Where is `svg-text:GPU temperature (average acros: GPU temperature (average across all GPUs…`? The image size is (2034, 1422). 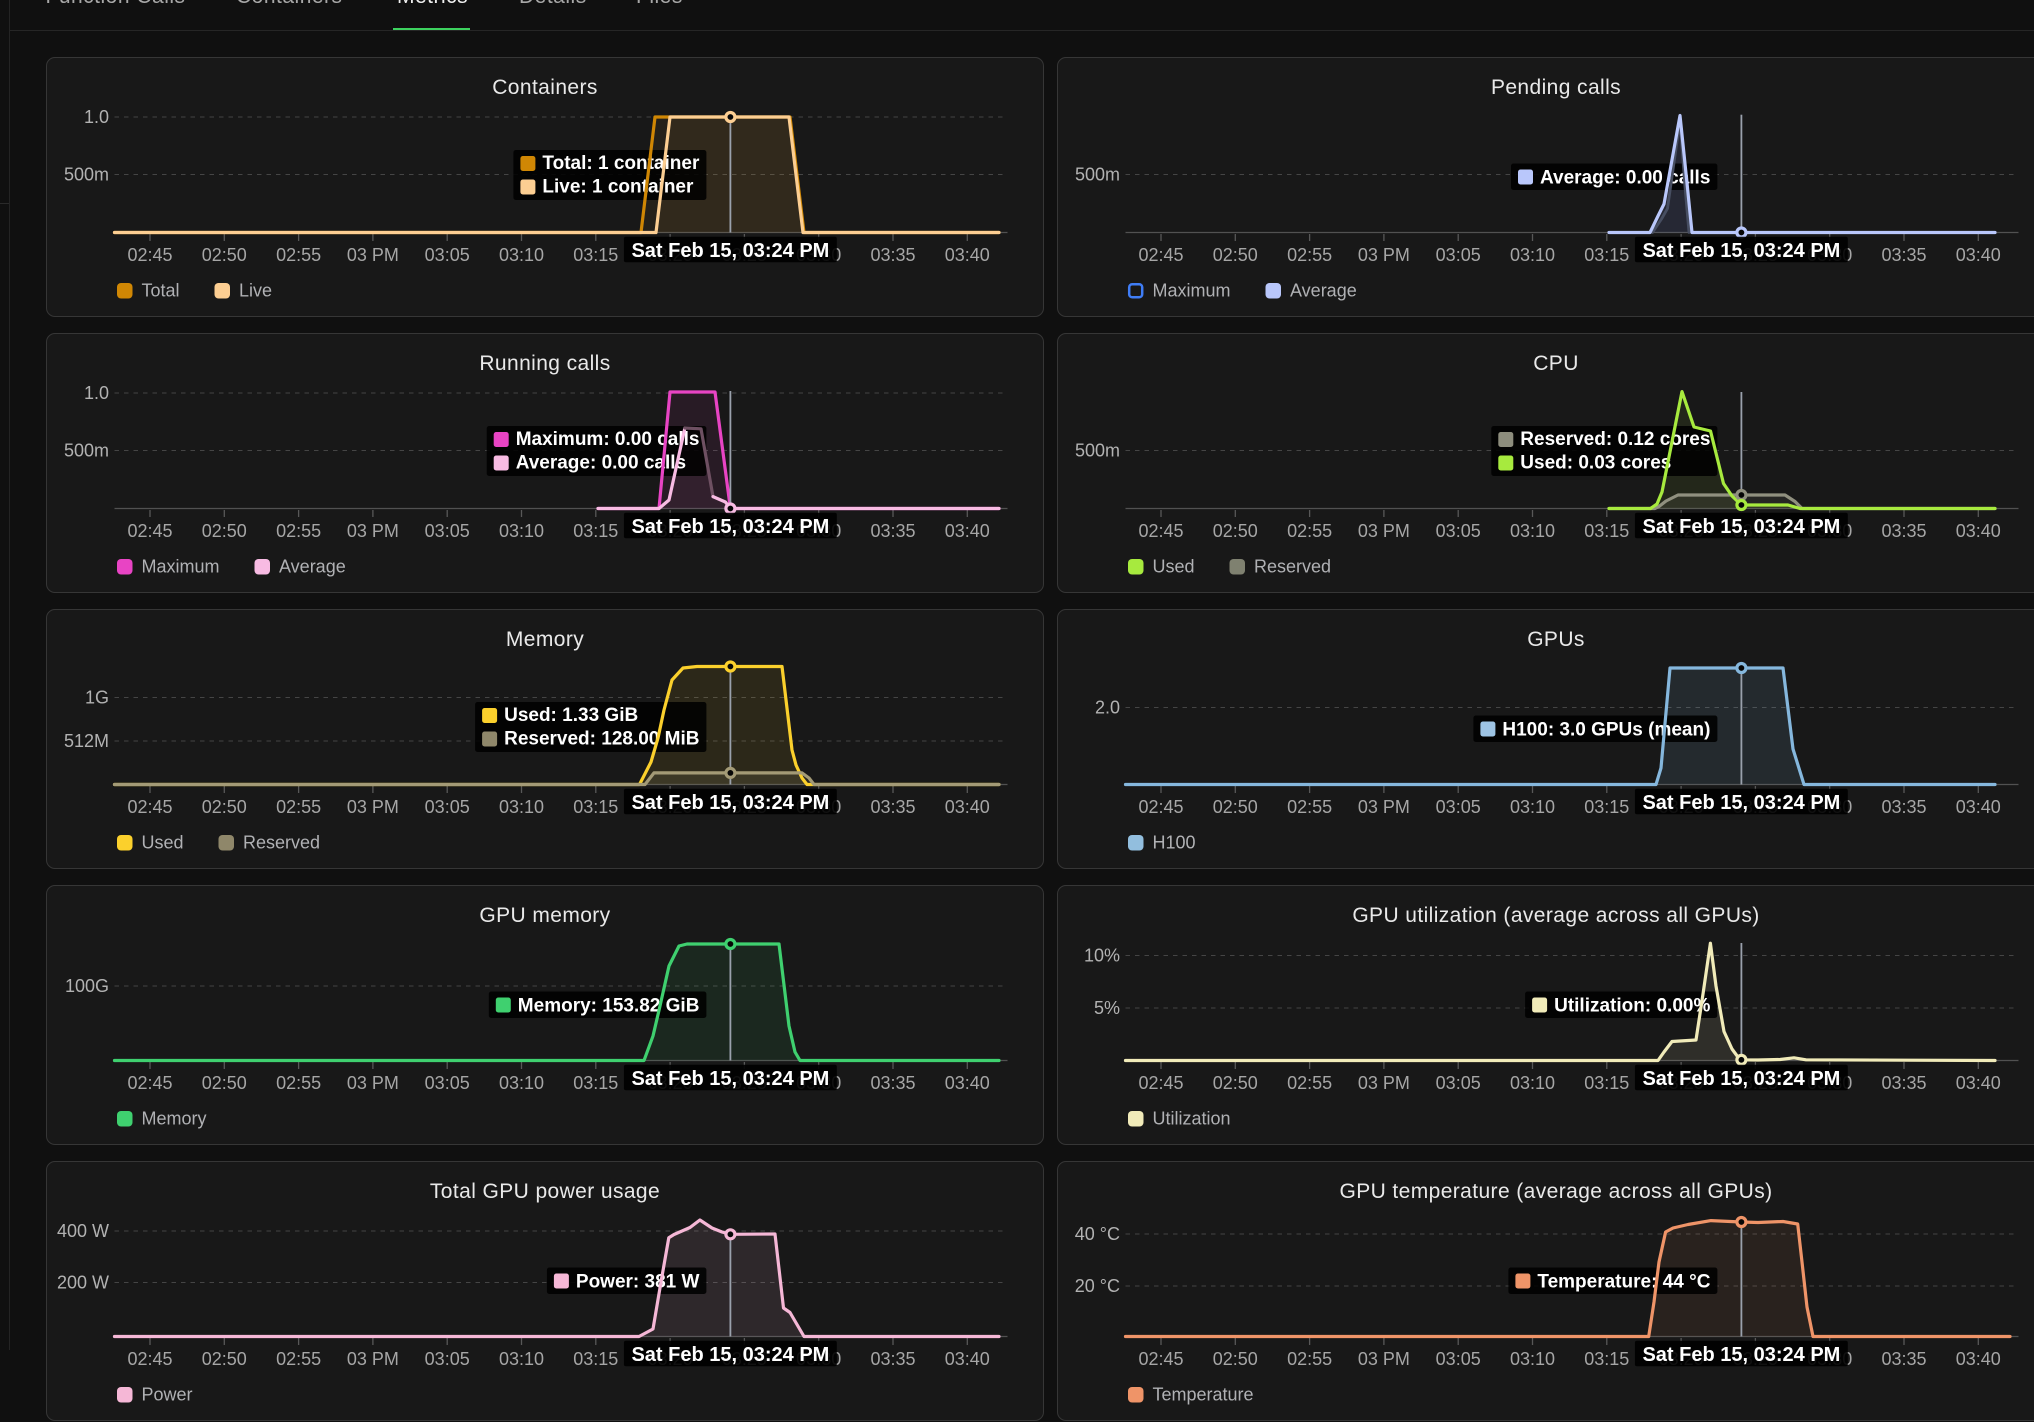
svg-text:GPU temperature (average acros: GPU temperature (average across all GPUs… is located at coordinates (1555, 1191).